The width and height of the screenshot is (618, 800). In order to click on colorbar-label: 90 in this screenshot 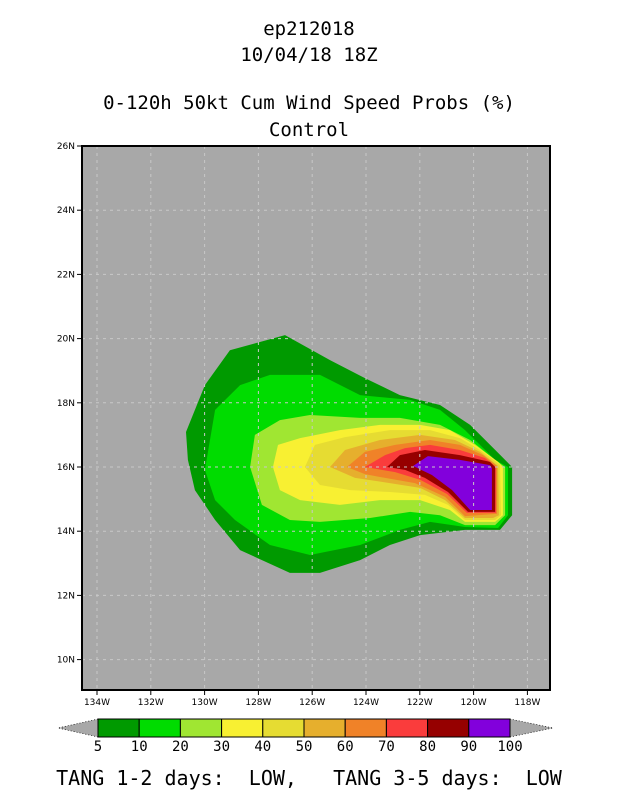, I will do `click(468, 747)`.